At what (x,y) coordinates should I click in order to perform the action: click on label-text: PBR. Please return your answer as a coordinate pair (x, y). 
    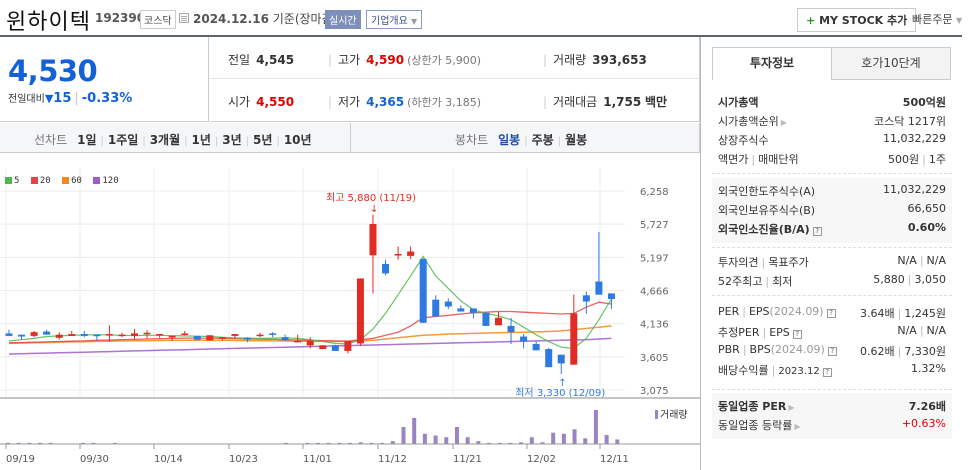
    Looking at the image, I should click on (729, 349).